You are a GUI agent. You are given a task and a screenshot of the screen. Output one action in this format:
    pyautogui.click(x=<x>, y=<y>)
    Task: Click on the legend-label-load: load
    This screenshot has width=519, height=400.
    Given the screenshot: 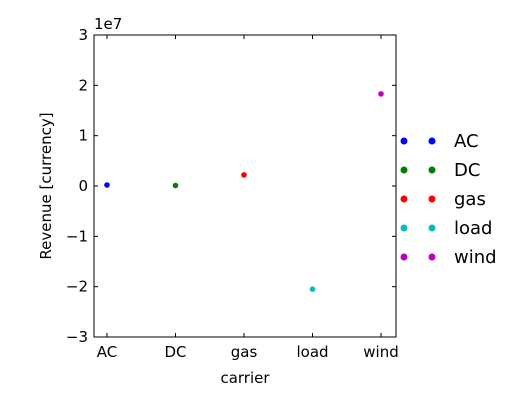 What is the action you would take?
    pyautogui.click(x=473, y=228)
    